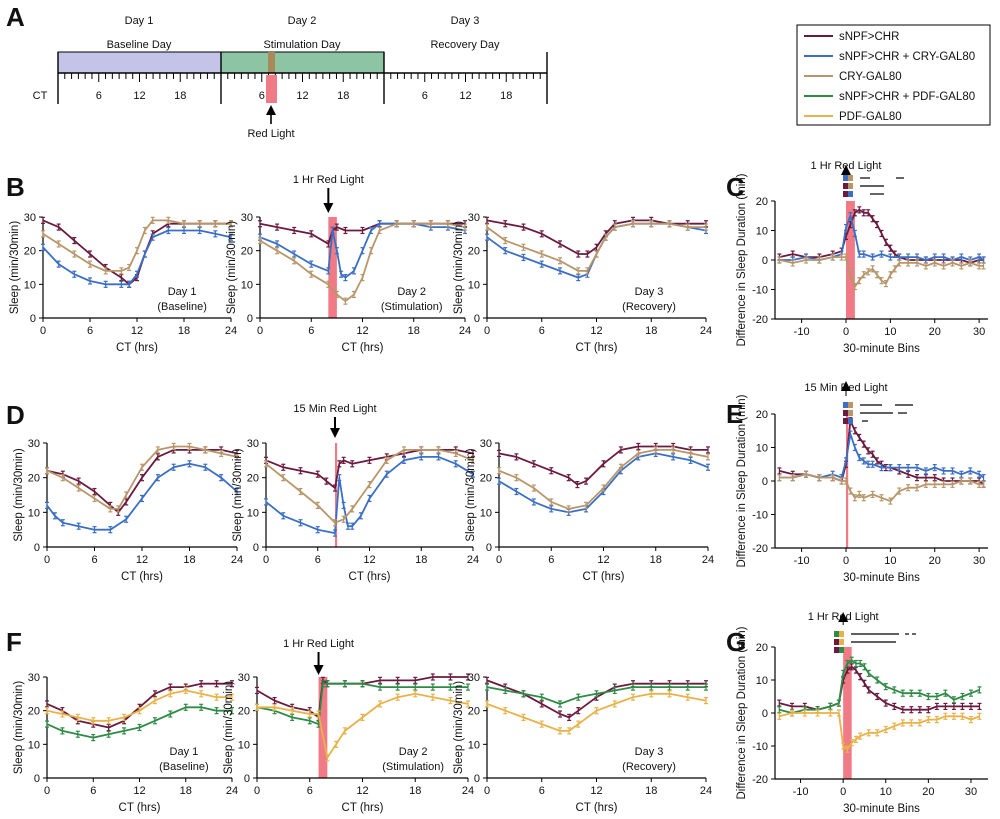  What do you see at coordinates (271, 62) in the screenshot?
I see `stimulation-marker` at bounding box center [271, 62].